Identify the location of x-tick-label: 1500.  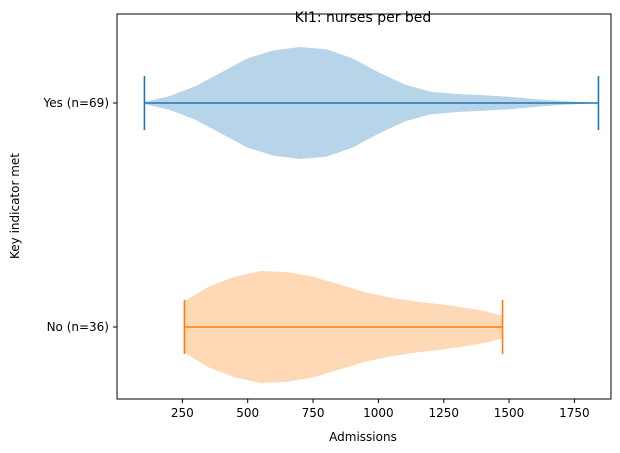
(509, 413).